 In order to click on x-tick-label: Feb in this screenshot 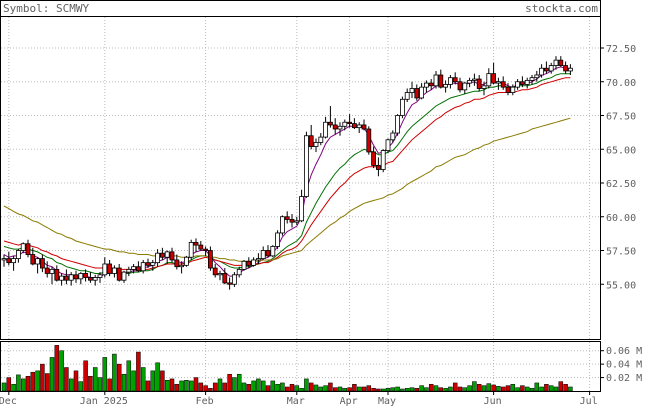, I will do `click(205, 401)`.